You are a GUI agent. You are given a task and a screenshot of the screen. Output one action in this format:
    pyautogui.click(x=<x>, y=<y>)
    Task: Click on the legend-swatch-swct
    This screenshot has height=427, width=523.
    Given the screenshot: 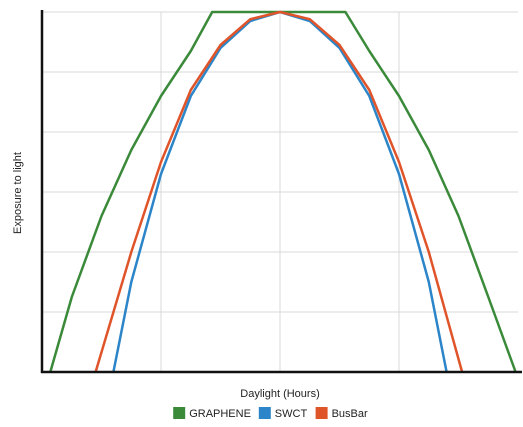 What is the action you would take?
    pyautogui.click(x=264, y=413)
    